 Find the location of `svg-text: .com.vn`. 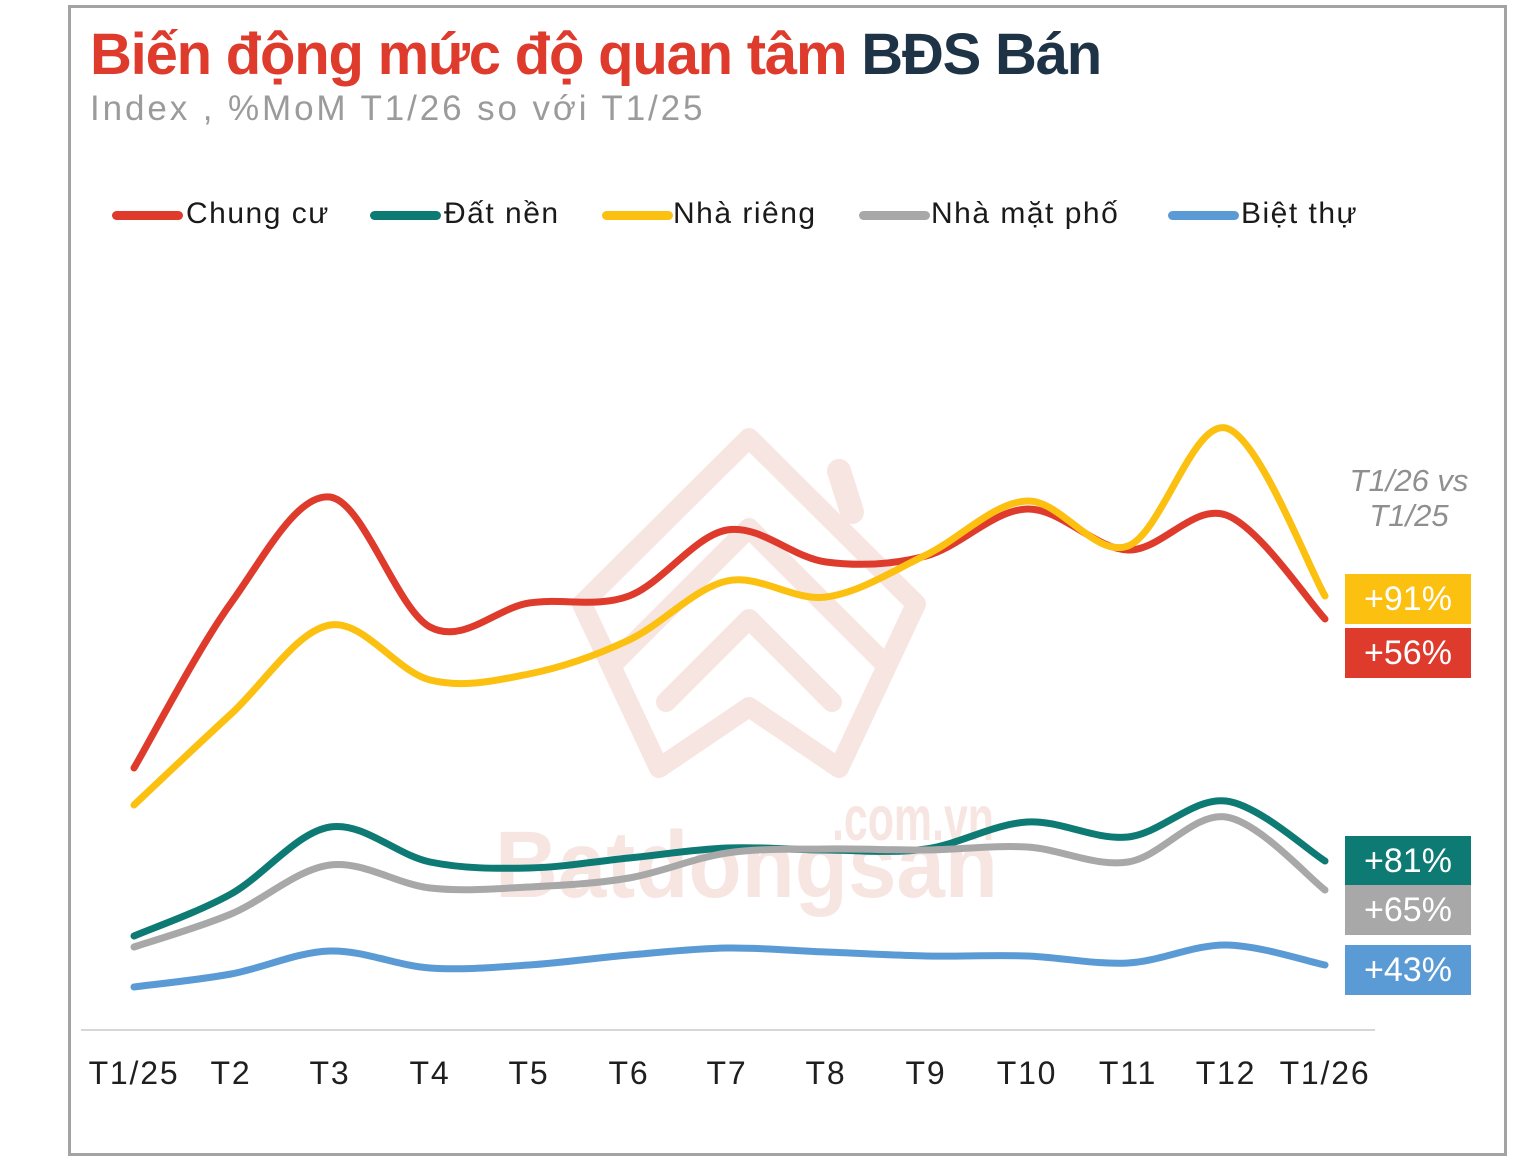

svg-text: .com.vn is located at coordinates (913, 819).